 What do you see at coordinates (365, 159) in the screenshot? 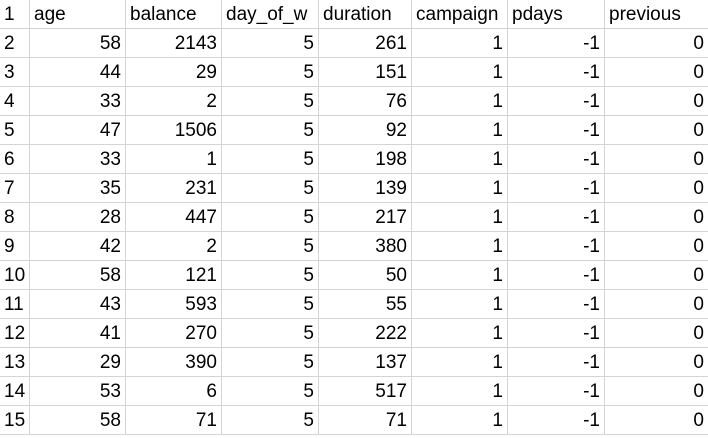
I see `cell-duration: 198` at bounding box center [365, 159].